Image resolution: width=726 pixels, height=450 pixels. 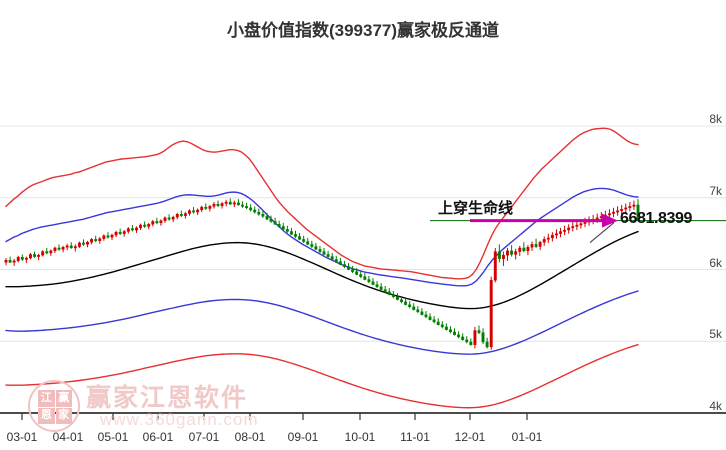 What do you see at coordinates (68, 437) in the screenshot?
I see `x-axis-label-04-01: 04-01` at bounding box center [68, 437].